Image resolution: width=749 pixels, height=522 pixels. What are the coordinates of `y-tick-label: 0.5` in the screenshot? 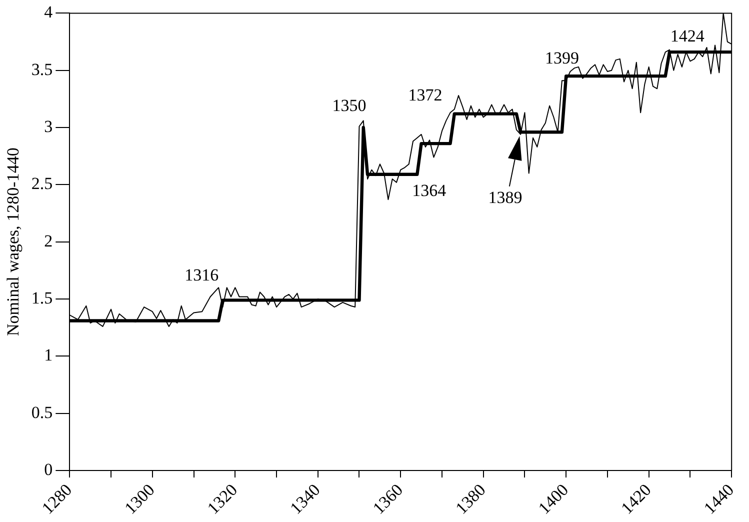 It's located at (42, 412).